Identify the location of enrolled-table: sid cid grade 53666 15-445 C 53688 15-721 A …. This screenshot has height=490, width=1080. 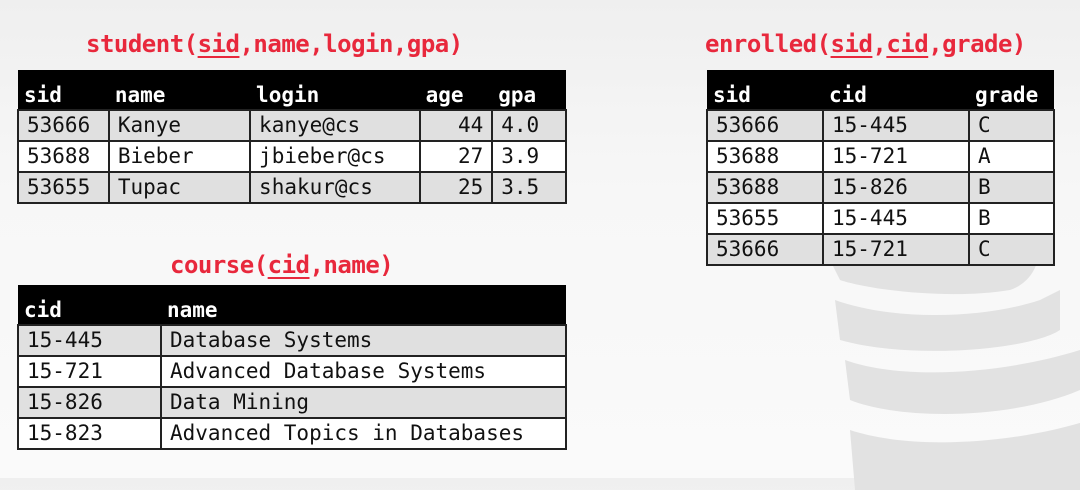
(880, 168).